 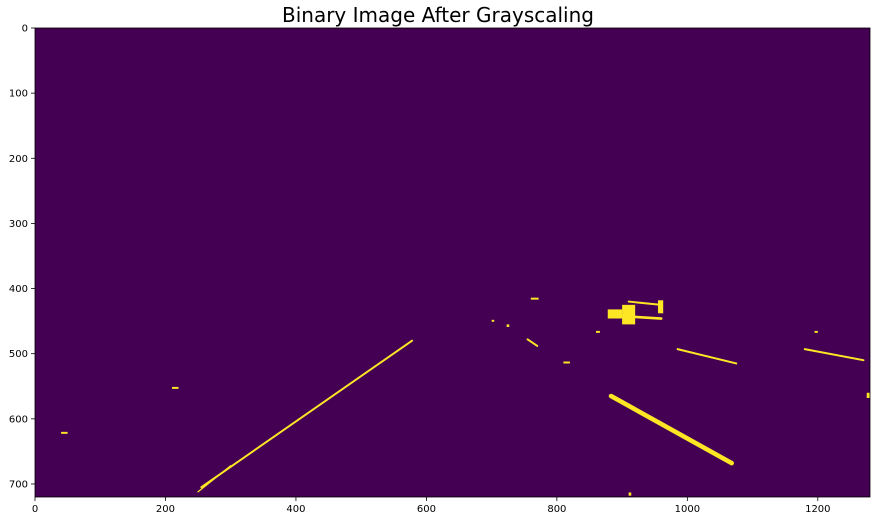 What do you see at coordinates (629, 314) in the screenshot?
I see `vehicle-body` at bounding box center [629, 314].